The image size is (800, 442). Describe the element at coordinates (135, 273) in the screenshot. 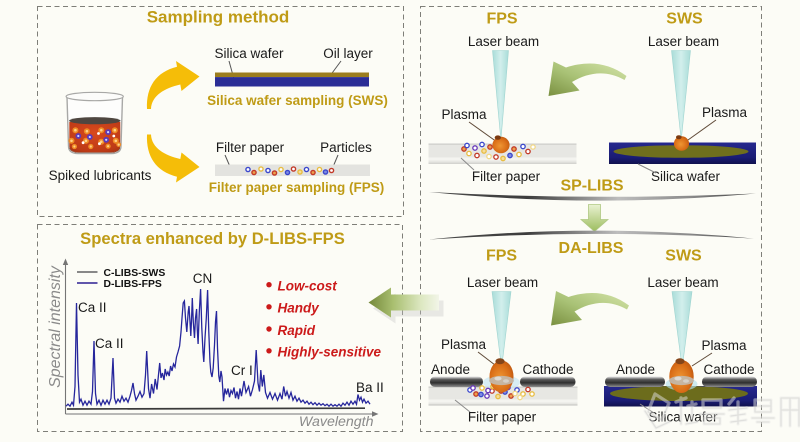

I see `svg-text: C-LIBS-SWS` at that location.